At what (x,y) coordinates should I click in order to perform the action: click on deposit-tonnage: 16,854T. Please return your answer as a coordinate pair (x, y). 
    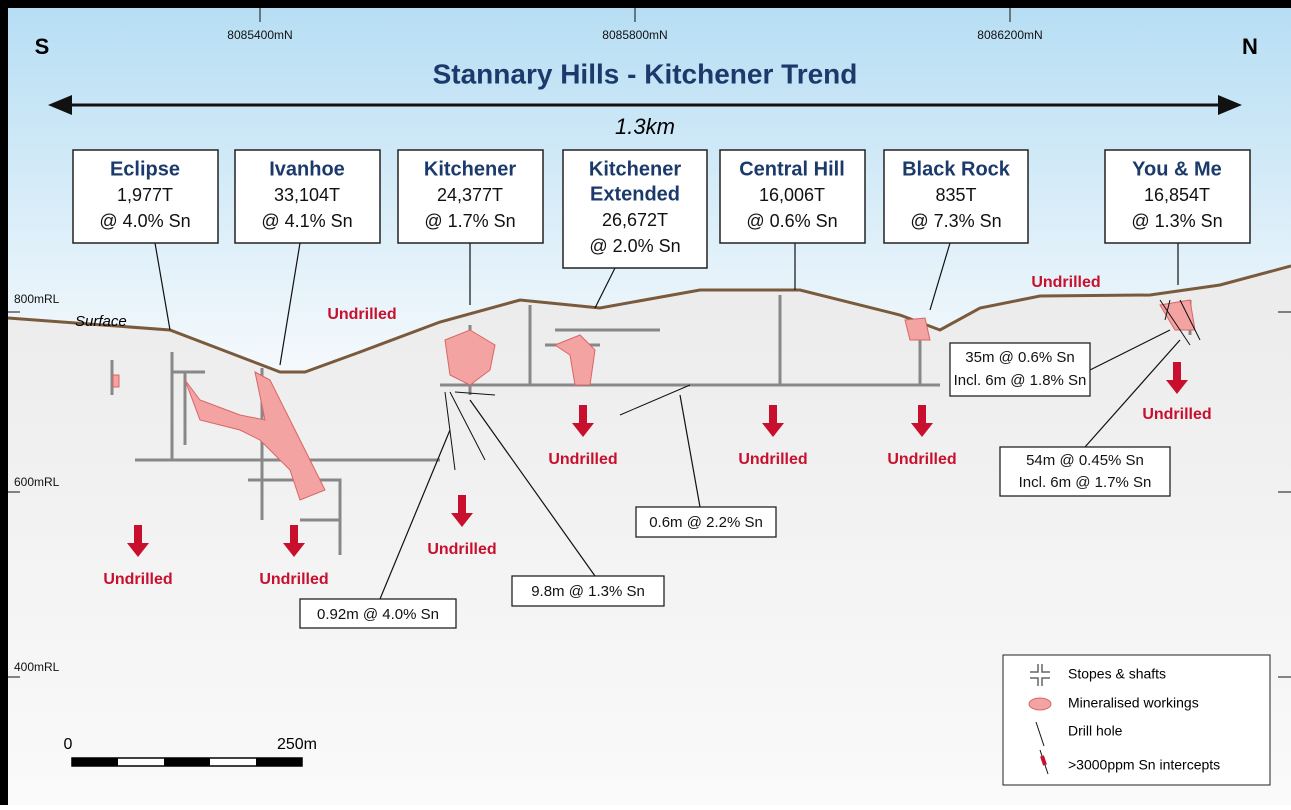
    Looking at the image, I should click on (1177, 195).